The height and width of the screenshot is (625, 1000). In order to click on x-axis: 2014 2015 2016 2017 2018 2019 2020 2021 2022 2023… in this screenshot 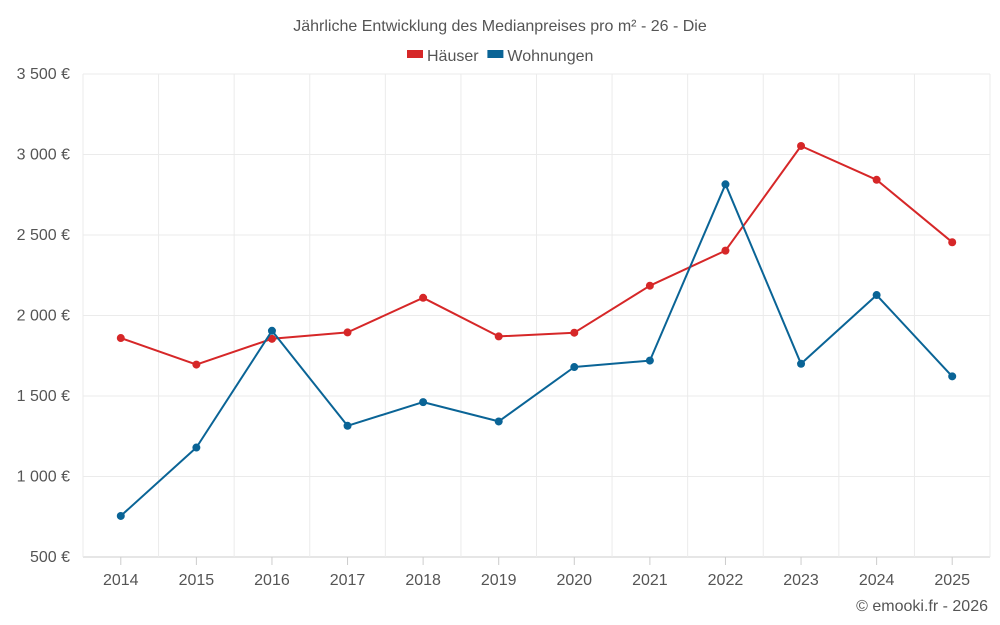, I will do `click(536, 573)`.